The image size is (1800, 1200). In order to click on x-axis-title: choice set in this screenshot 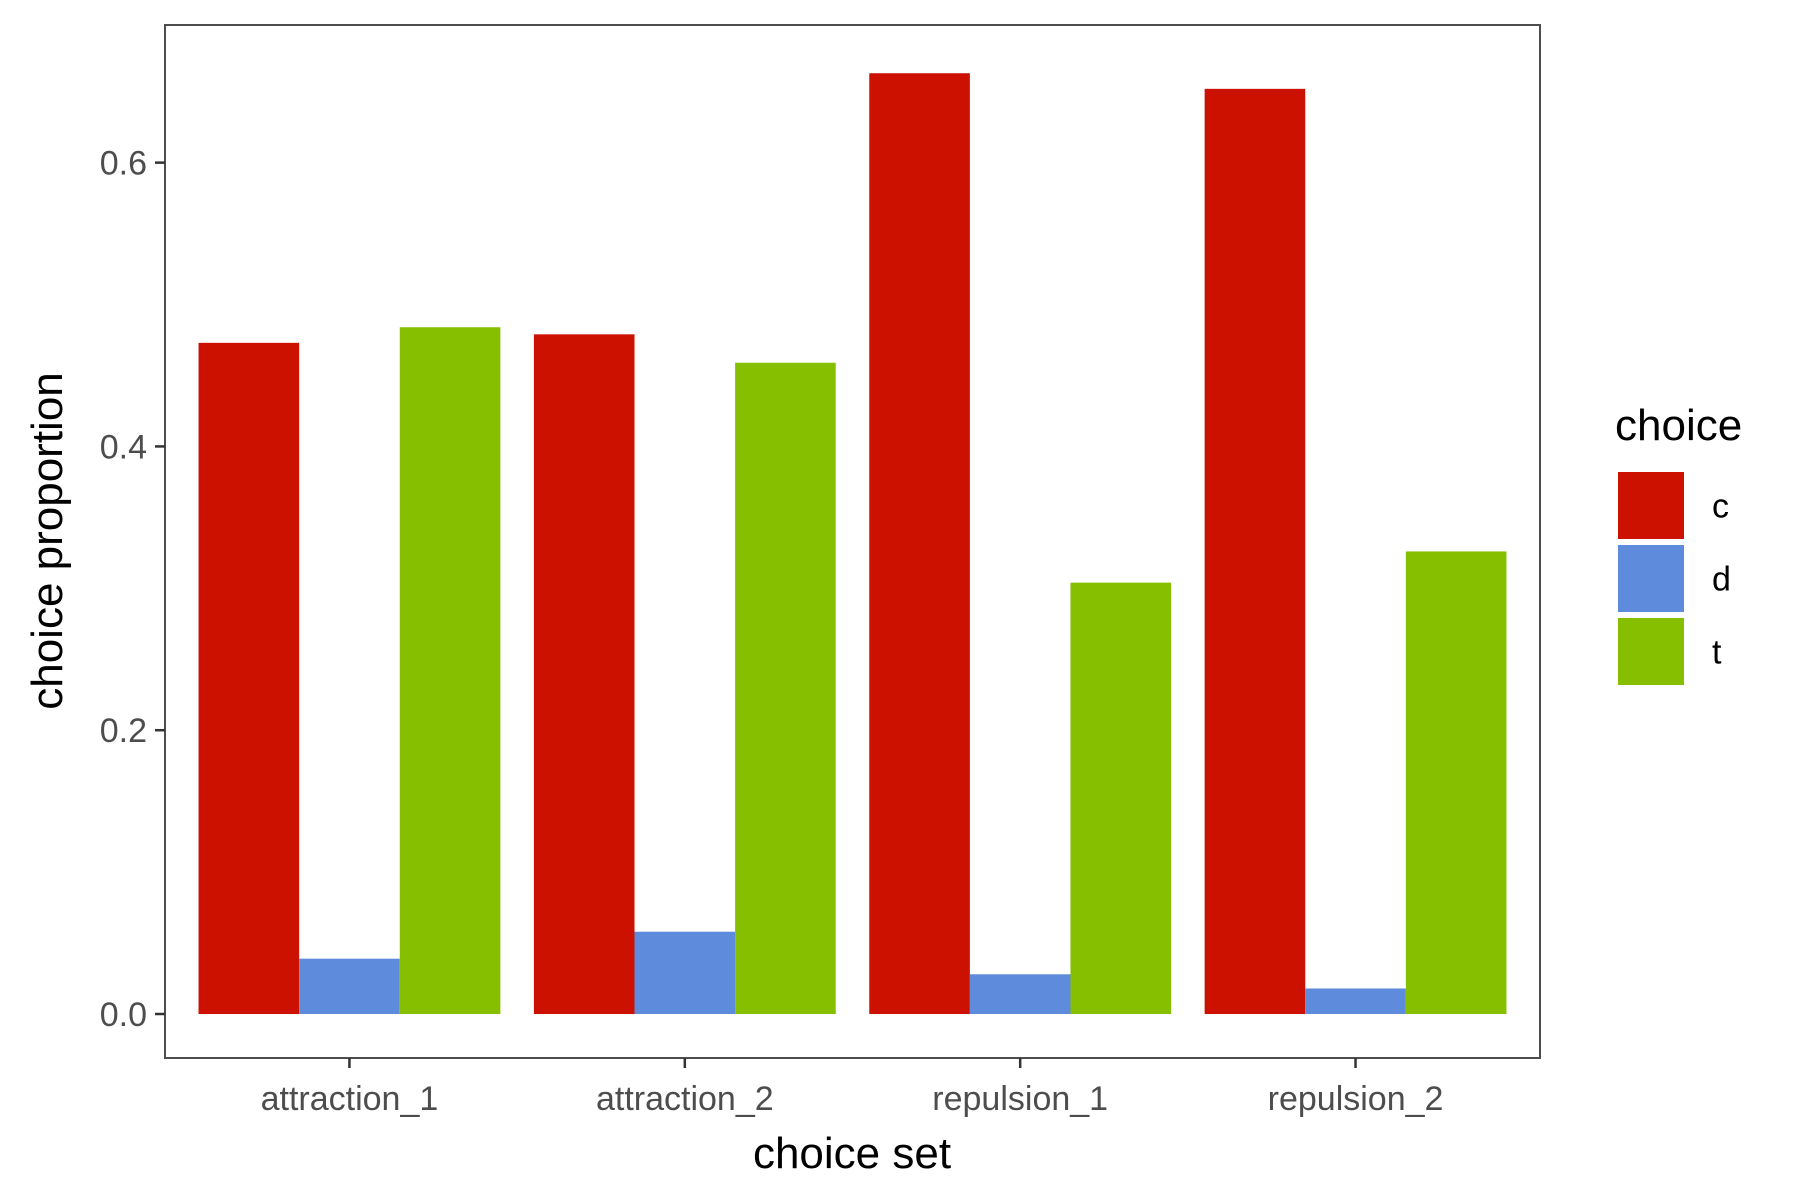, I will do `click(852, 1153)`.